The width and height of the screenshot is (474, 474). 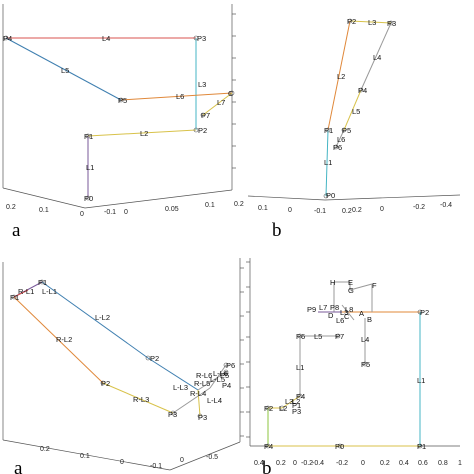 I want to click on panel-a-tick-label: 0.05, so click(x=172, y=209).